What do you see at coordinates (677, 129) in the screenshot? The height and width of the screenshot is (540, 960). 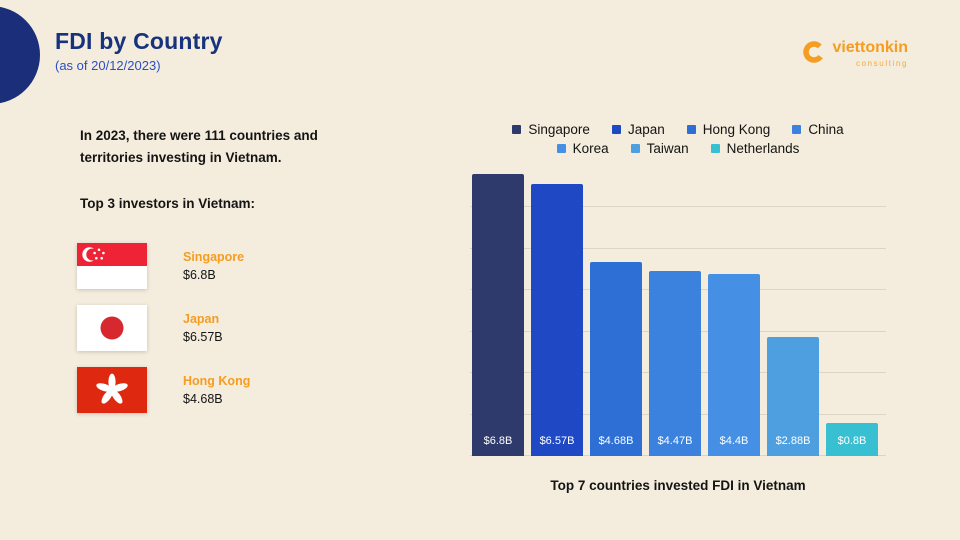 I see `legend-row: Singapore Japan Hong Kong China` at bounding box center [677, 129].